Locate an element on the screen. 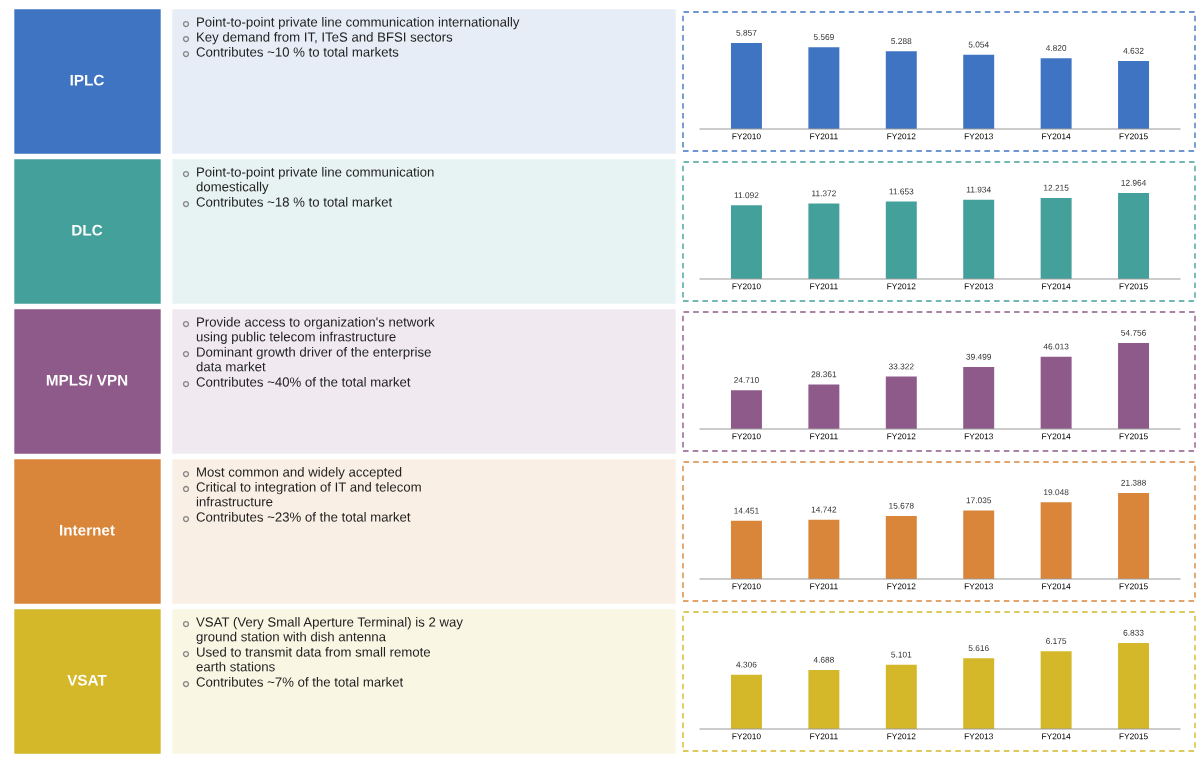 The image size is (1199, 762). data-label: 5.054 is located at coordinates (978, 44).